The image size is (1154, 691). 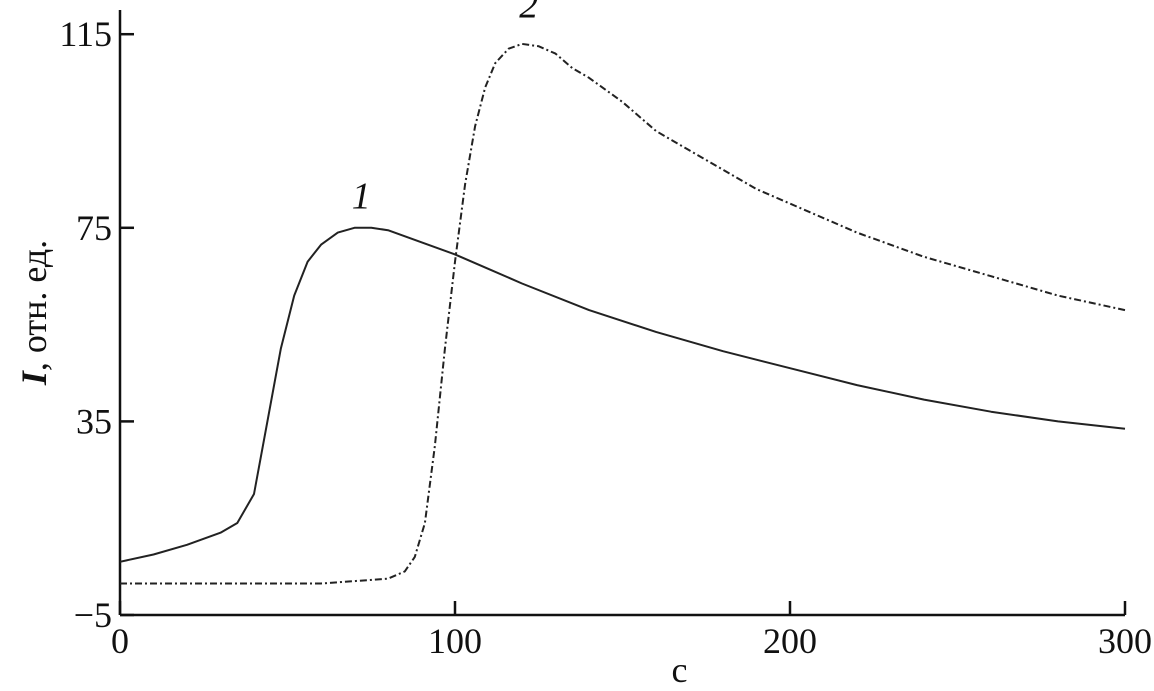 I want to click on y-tick-label: 75, so click(x=94, y=228).